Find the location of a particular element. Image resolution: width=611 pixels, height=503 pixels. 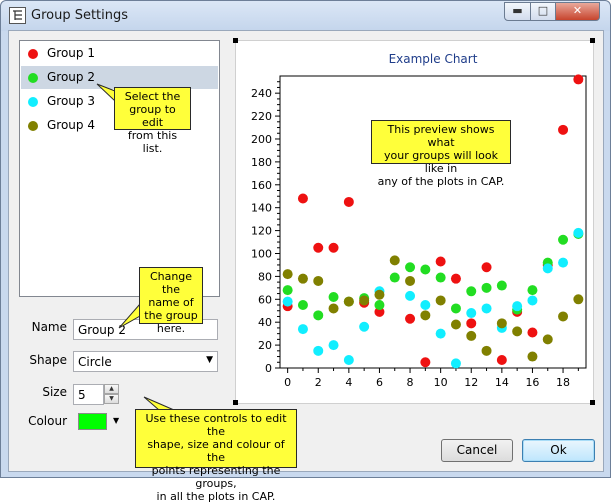

maximize-button: □ is located at coordinates (543, 11).